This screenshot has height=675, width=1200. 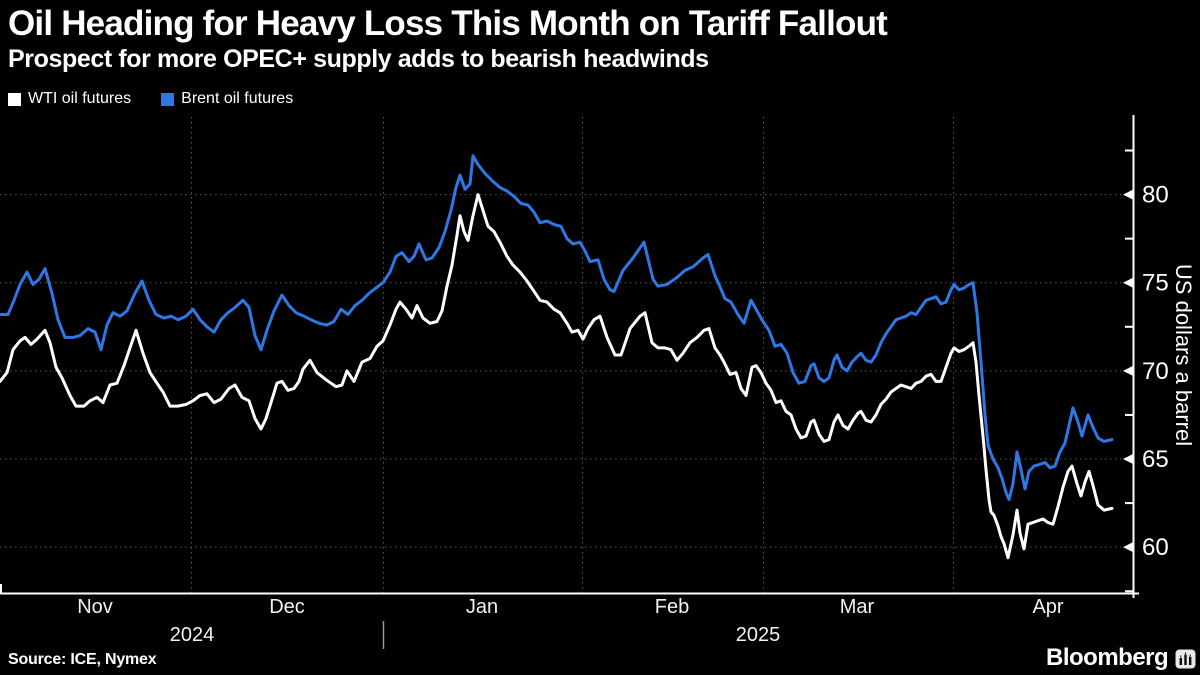 I want to click on legend-label-wti: WTI oil futures, so click(x=80, y=98).